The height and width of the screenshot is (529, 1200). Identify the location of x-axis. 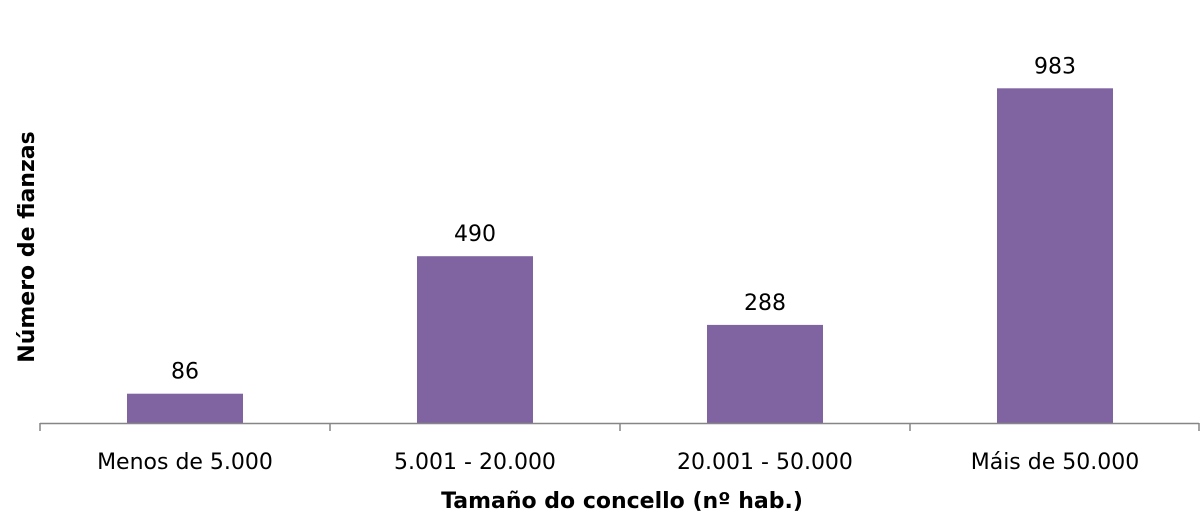
(619, 426).